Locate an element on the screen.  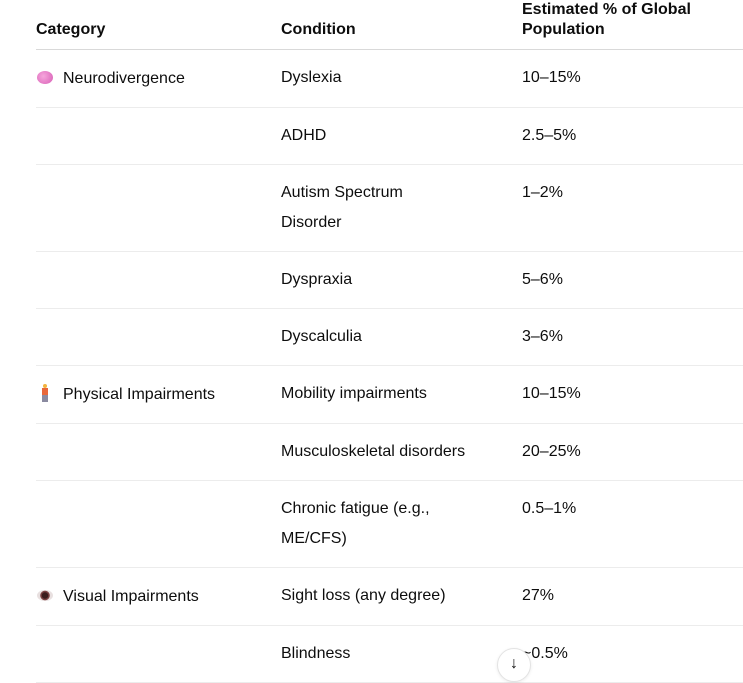
estimate-cell: 2.5–5% is located at coordinates (632, 136).